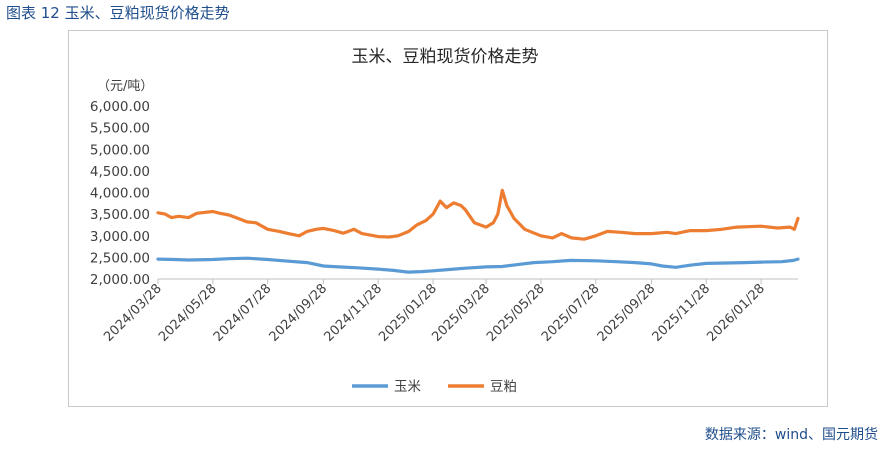  Describe the element at coordinates (571, 313) in the screenshot. I see `x-tick-label: 2025/07/28` at that location.